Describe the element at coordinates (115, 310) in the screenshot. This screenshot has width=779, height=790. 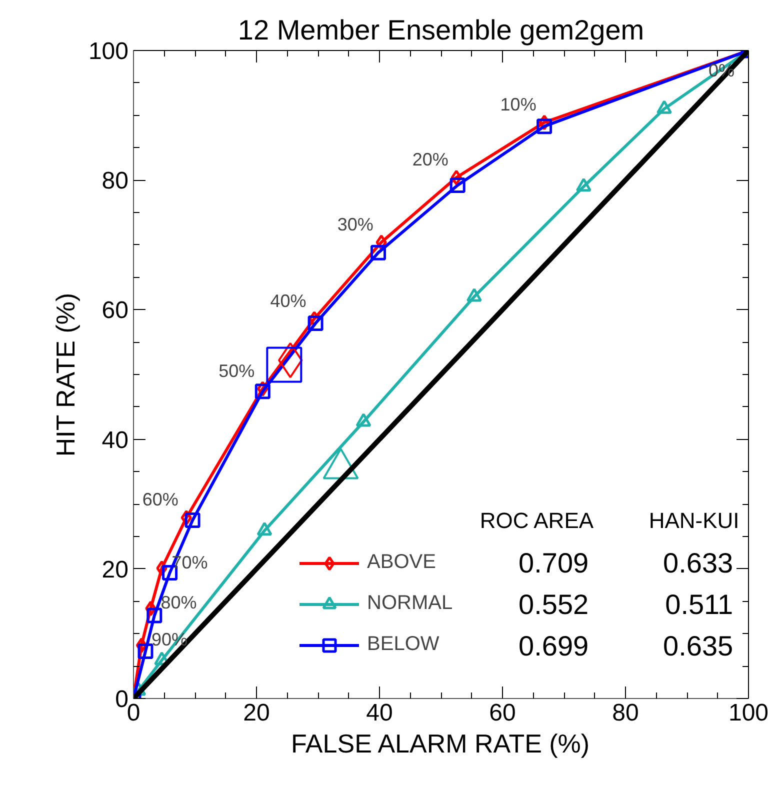
I see `y-tick-label: 60` at that location.